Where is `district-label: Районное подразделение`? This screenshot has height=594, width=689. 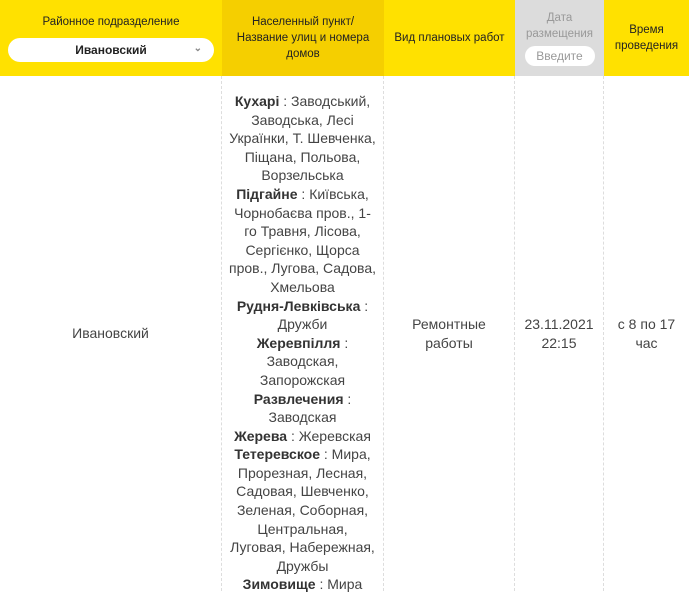
district-label: Районное подразделение is located at coordinates (111, 22).